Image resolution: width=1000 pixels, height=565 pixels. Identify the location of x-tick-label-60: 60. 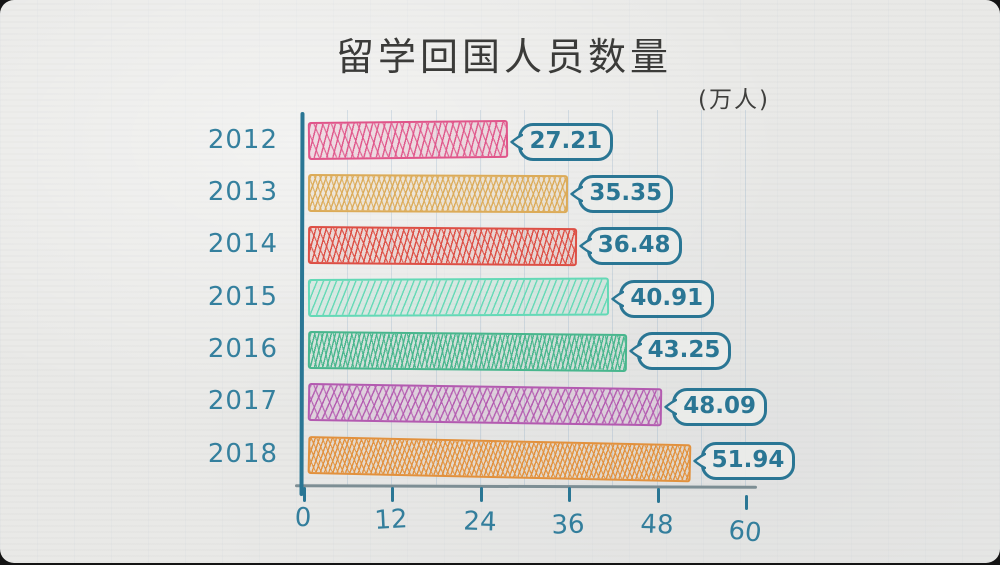
(745, 532).